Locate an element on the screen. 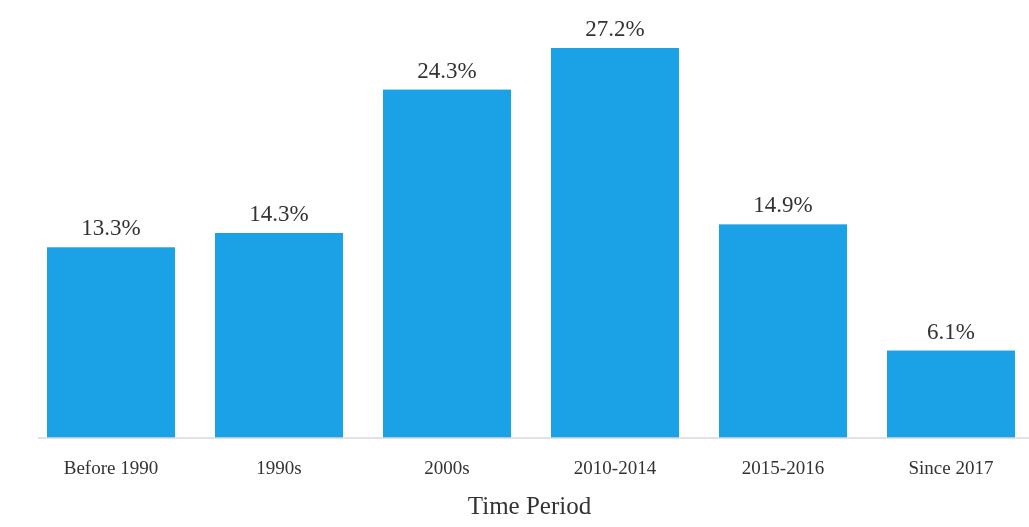  data-label: 27.2% is located at coordinates (615, 28).